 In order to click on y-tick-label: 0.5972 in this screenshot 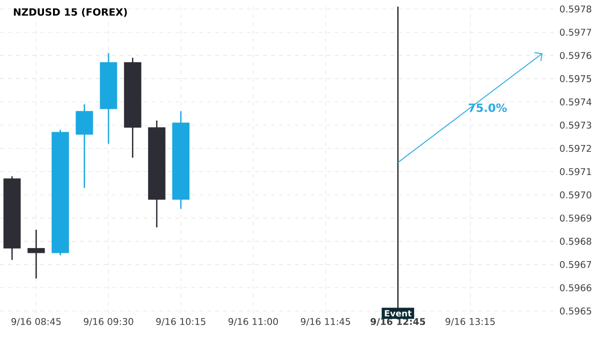, I will do `click(575, 148)`.